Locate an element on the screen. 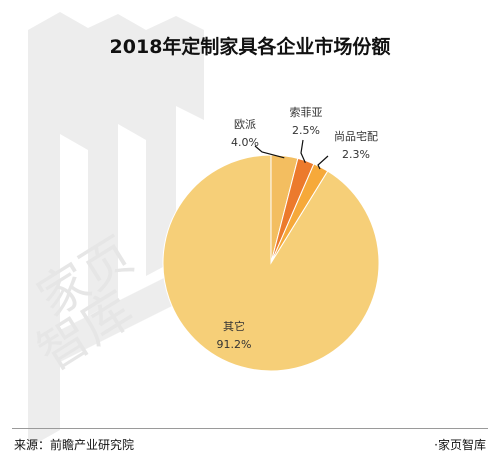  slice-label-3: 其它 91.2% is located at coordinates (234, 336).